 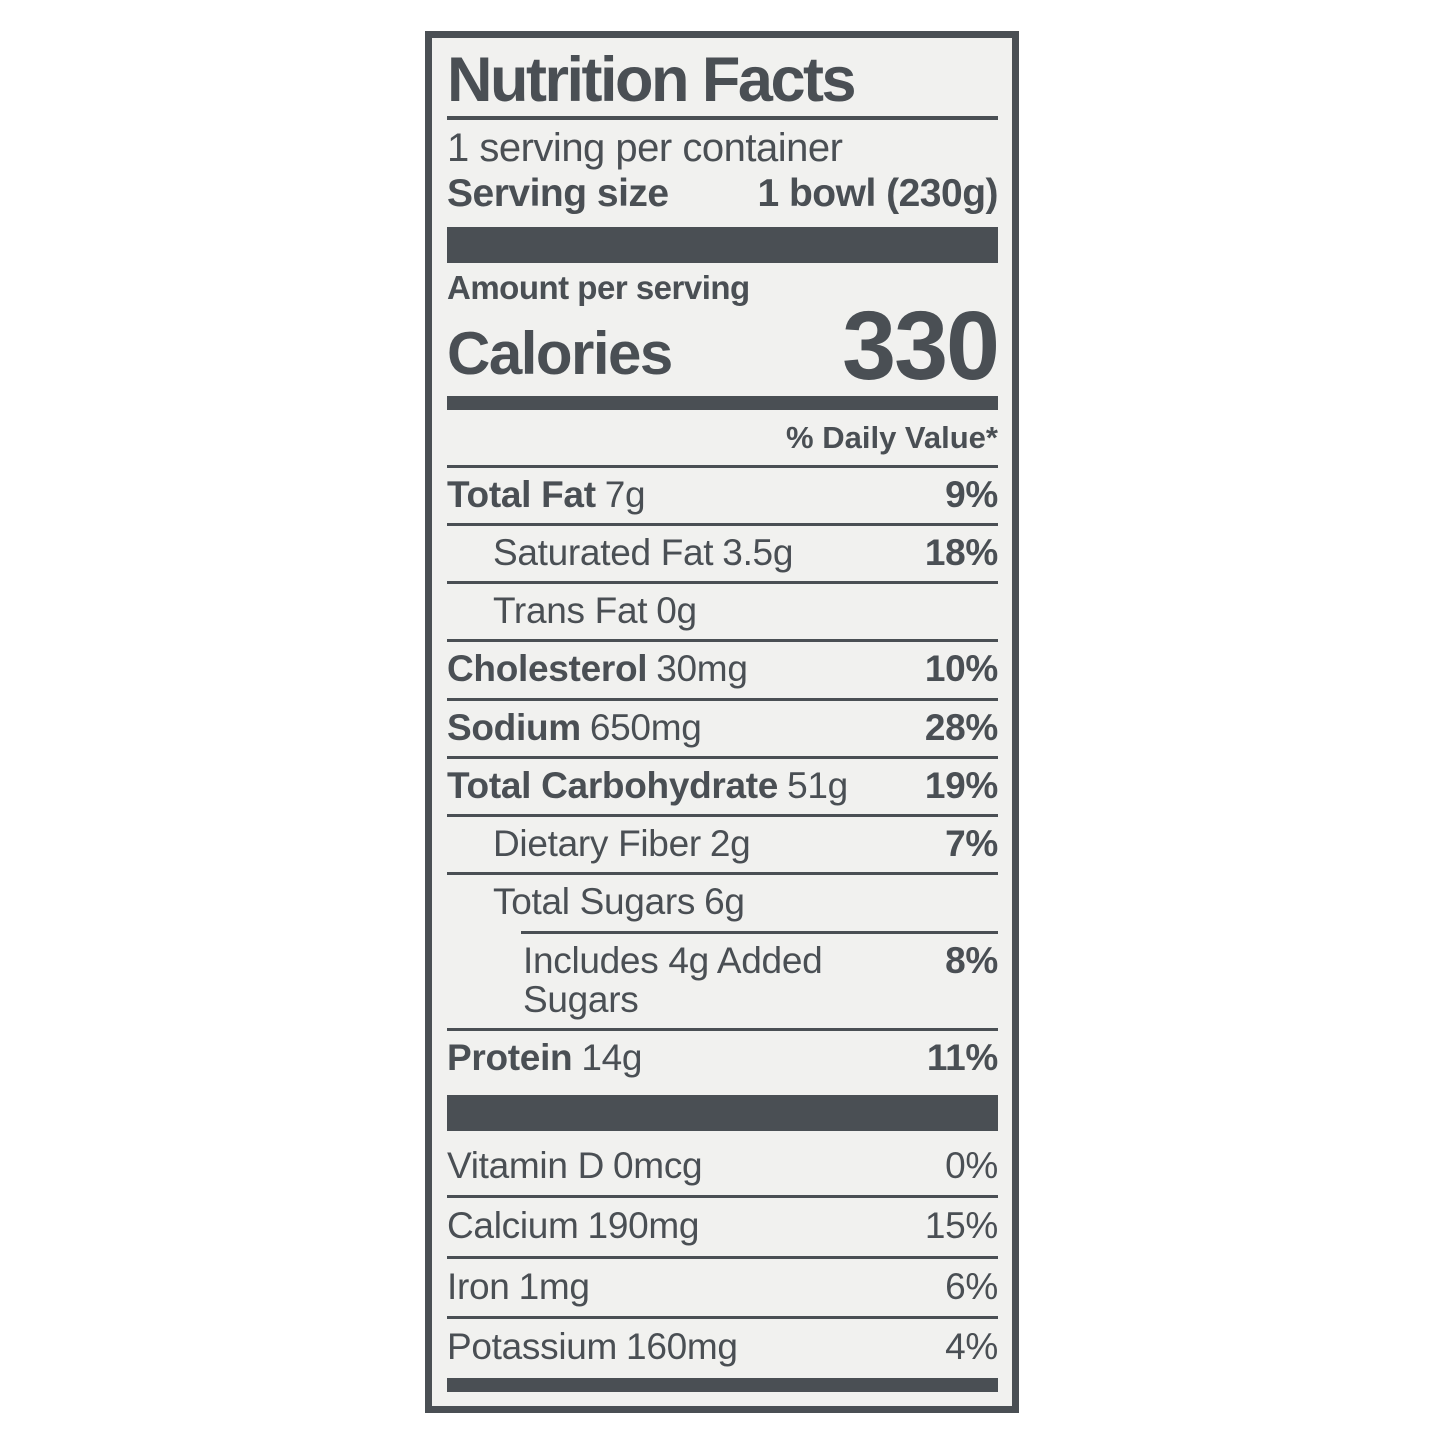 What do you see at coordinates (612, 1057) in the screenshot?
I see `nutrient-amount: 14g` at bounding box center [612, 1057].